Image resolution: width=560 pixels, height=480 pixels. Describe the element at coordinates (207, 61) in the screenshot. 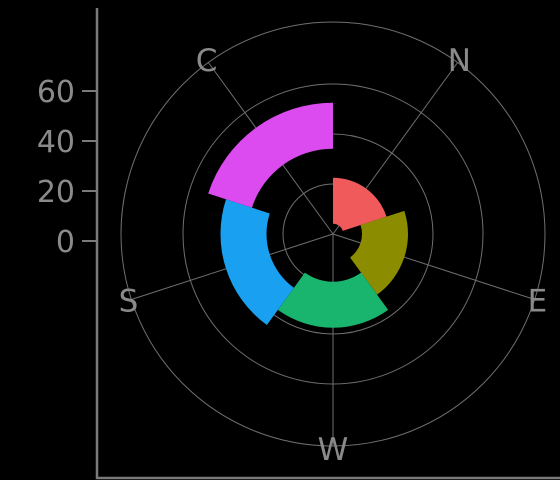

I see `angular-label-c: C` at that location.